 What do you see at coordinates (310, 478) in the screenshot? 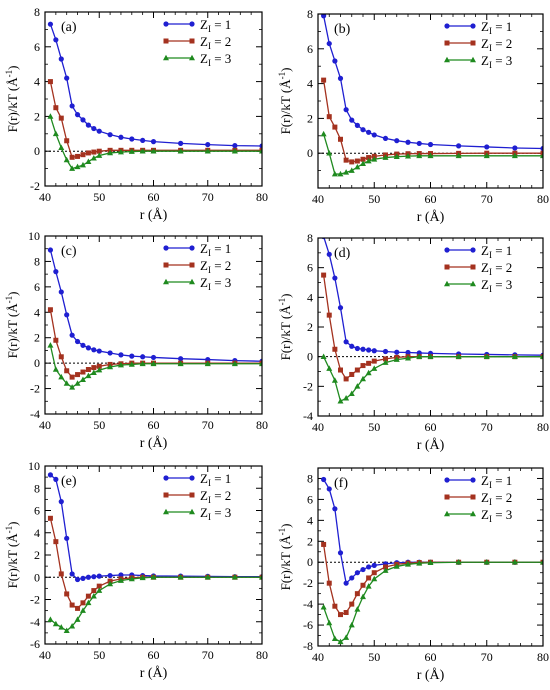
I see `y-tick-label: 8` at bounding box center [310, 478].